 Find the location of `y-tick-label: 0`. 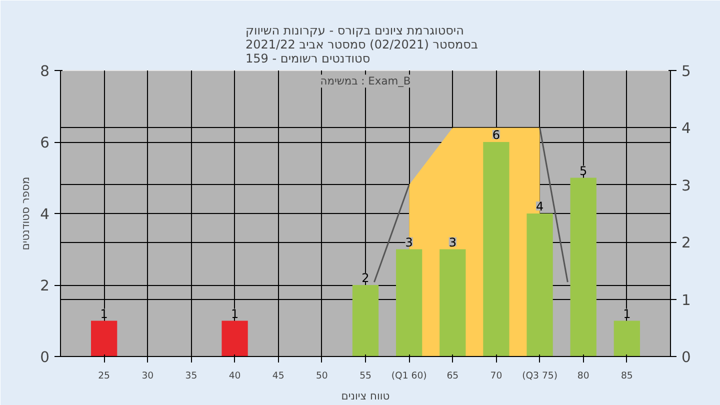

y-tick-label: 0 is located at coordinates (45, 357).